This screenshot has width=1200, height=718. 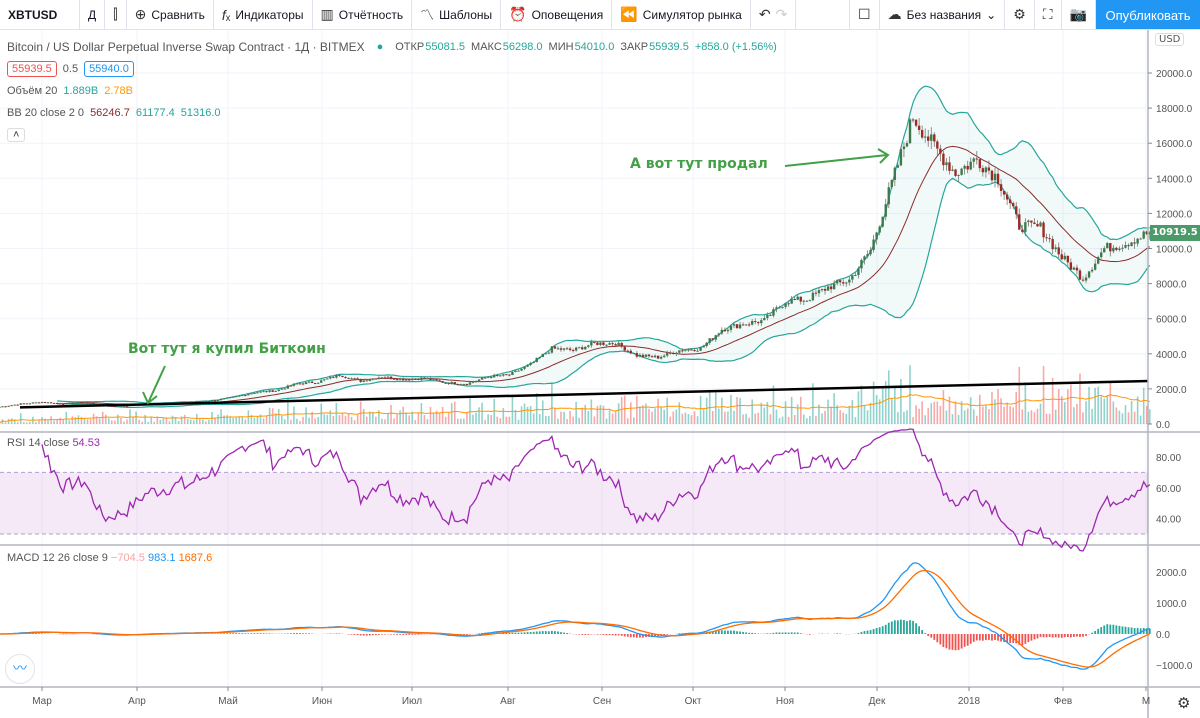 What do you see at coordinates (93, 14) in the screenshot?
I see `interval-button: Д` at bounding box center [93, 14].